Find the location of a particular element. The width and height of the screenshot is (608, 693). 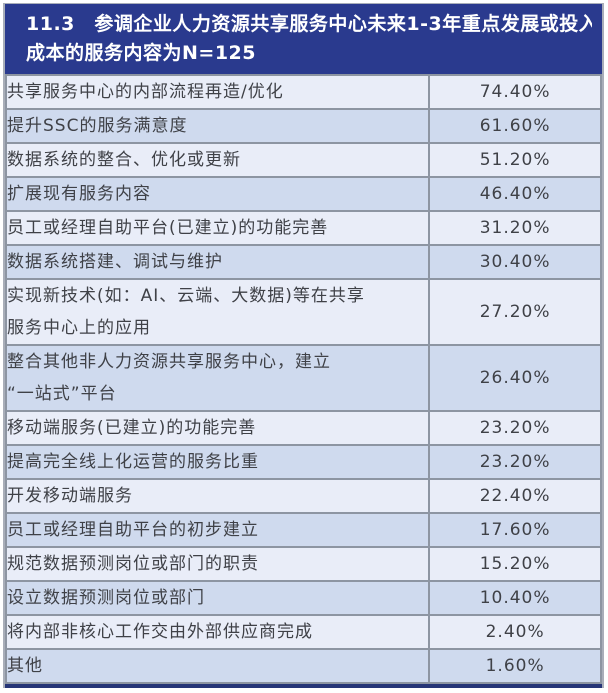

table-row: 提高完全线上化运营的服务比重 23.20% is located at coordinates (303, 462).